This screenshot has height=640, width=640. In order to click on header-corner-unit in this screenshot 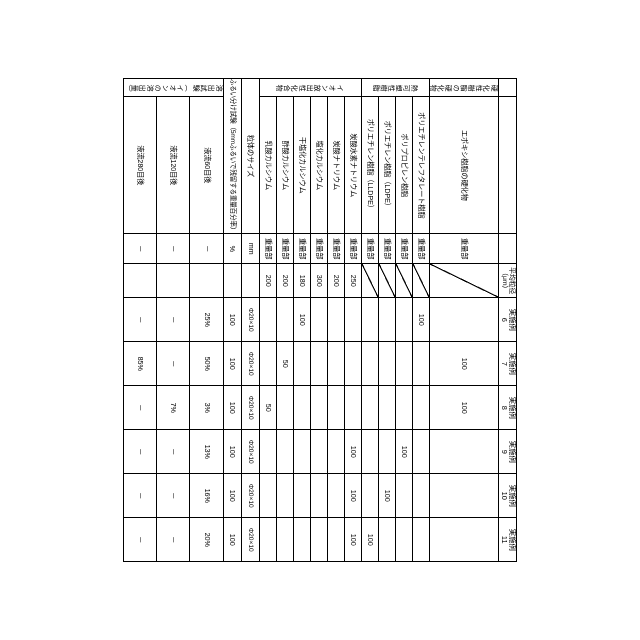, I will do `click(507, 248)`.